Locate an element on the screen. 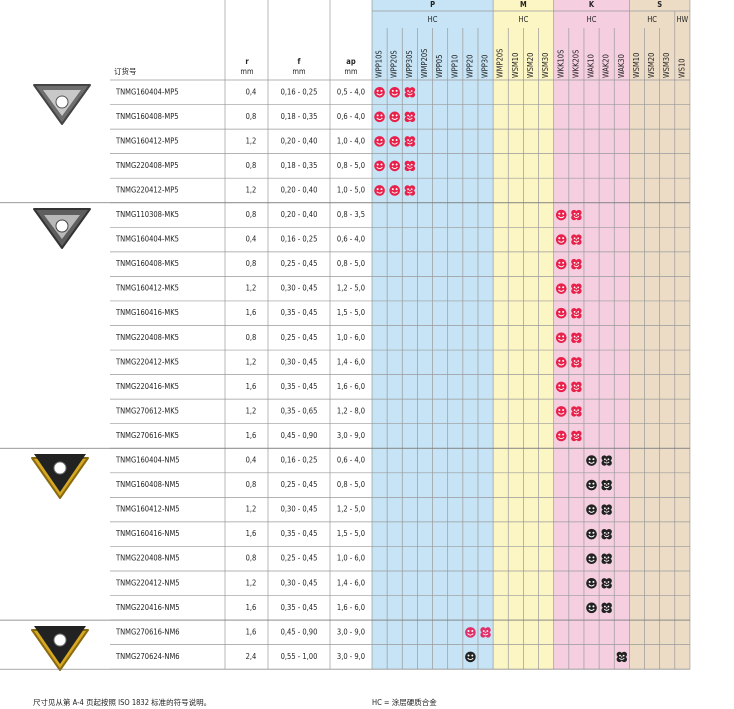 Image resolution: width=734 pixels, height=709 pixels. depth: 3,0 - 9,0 is located at coordinates (351, 656).